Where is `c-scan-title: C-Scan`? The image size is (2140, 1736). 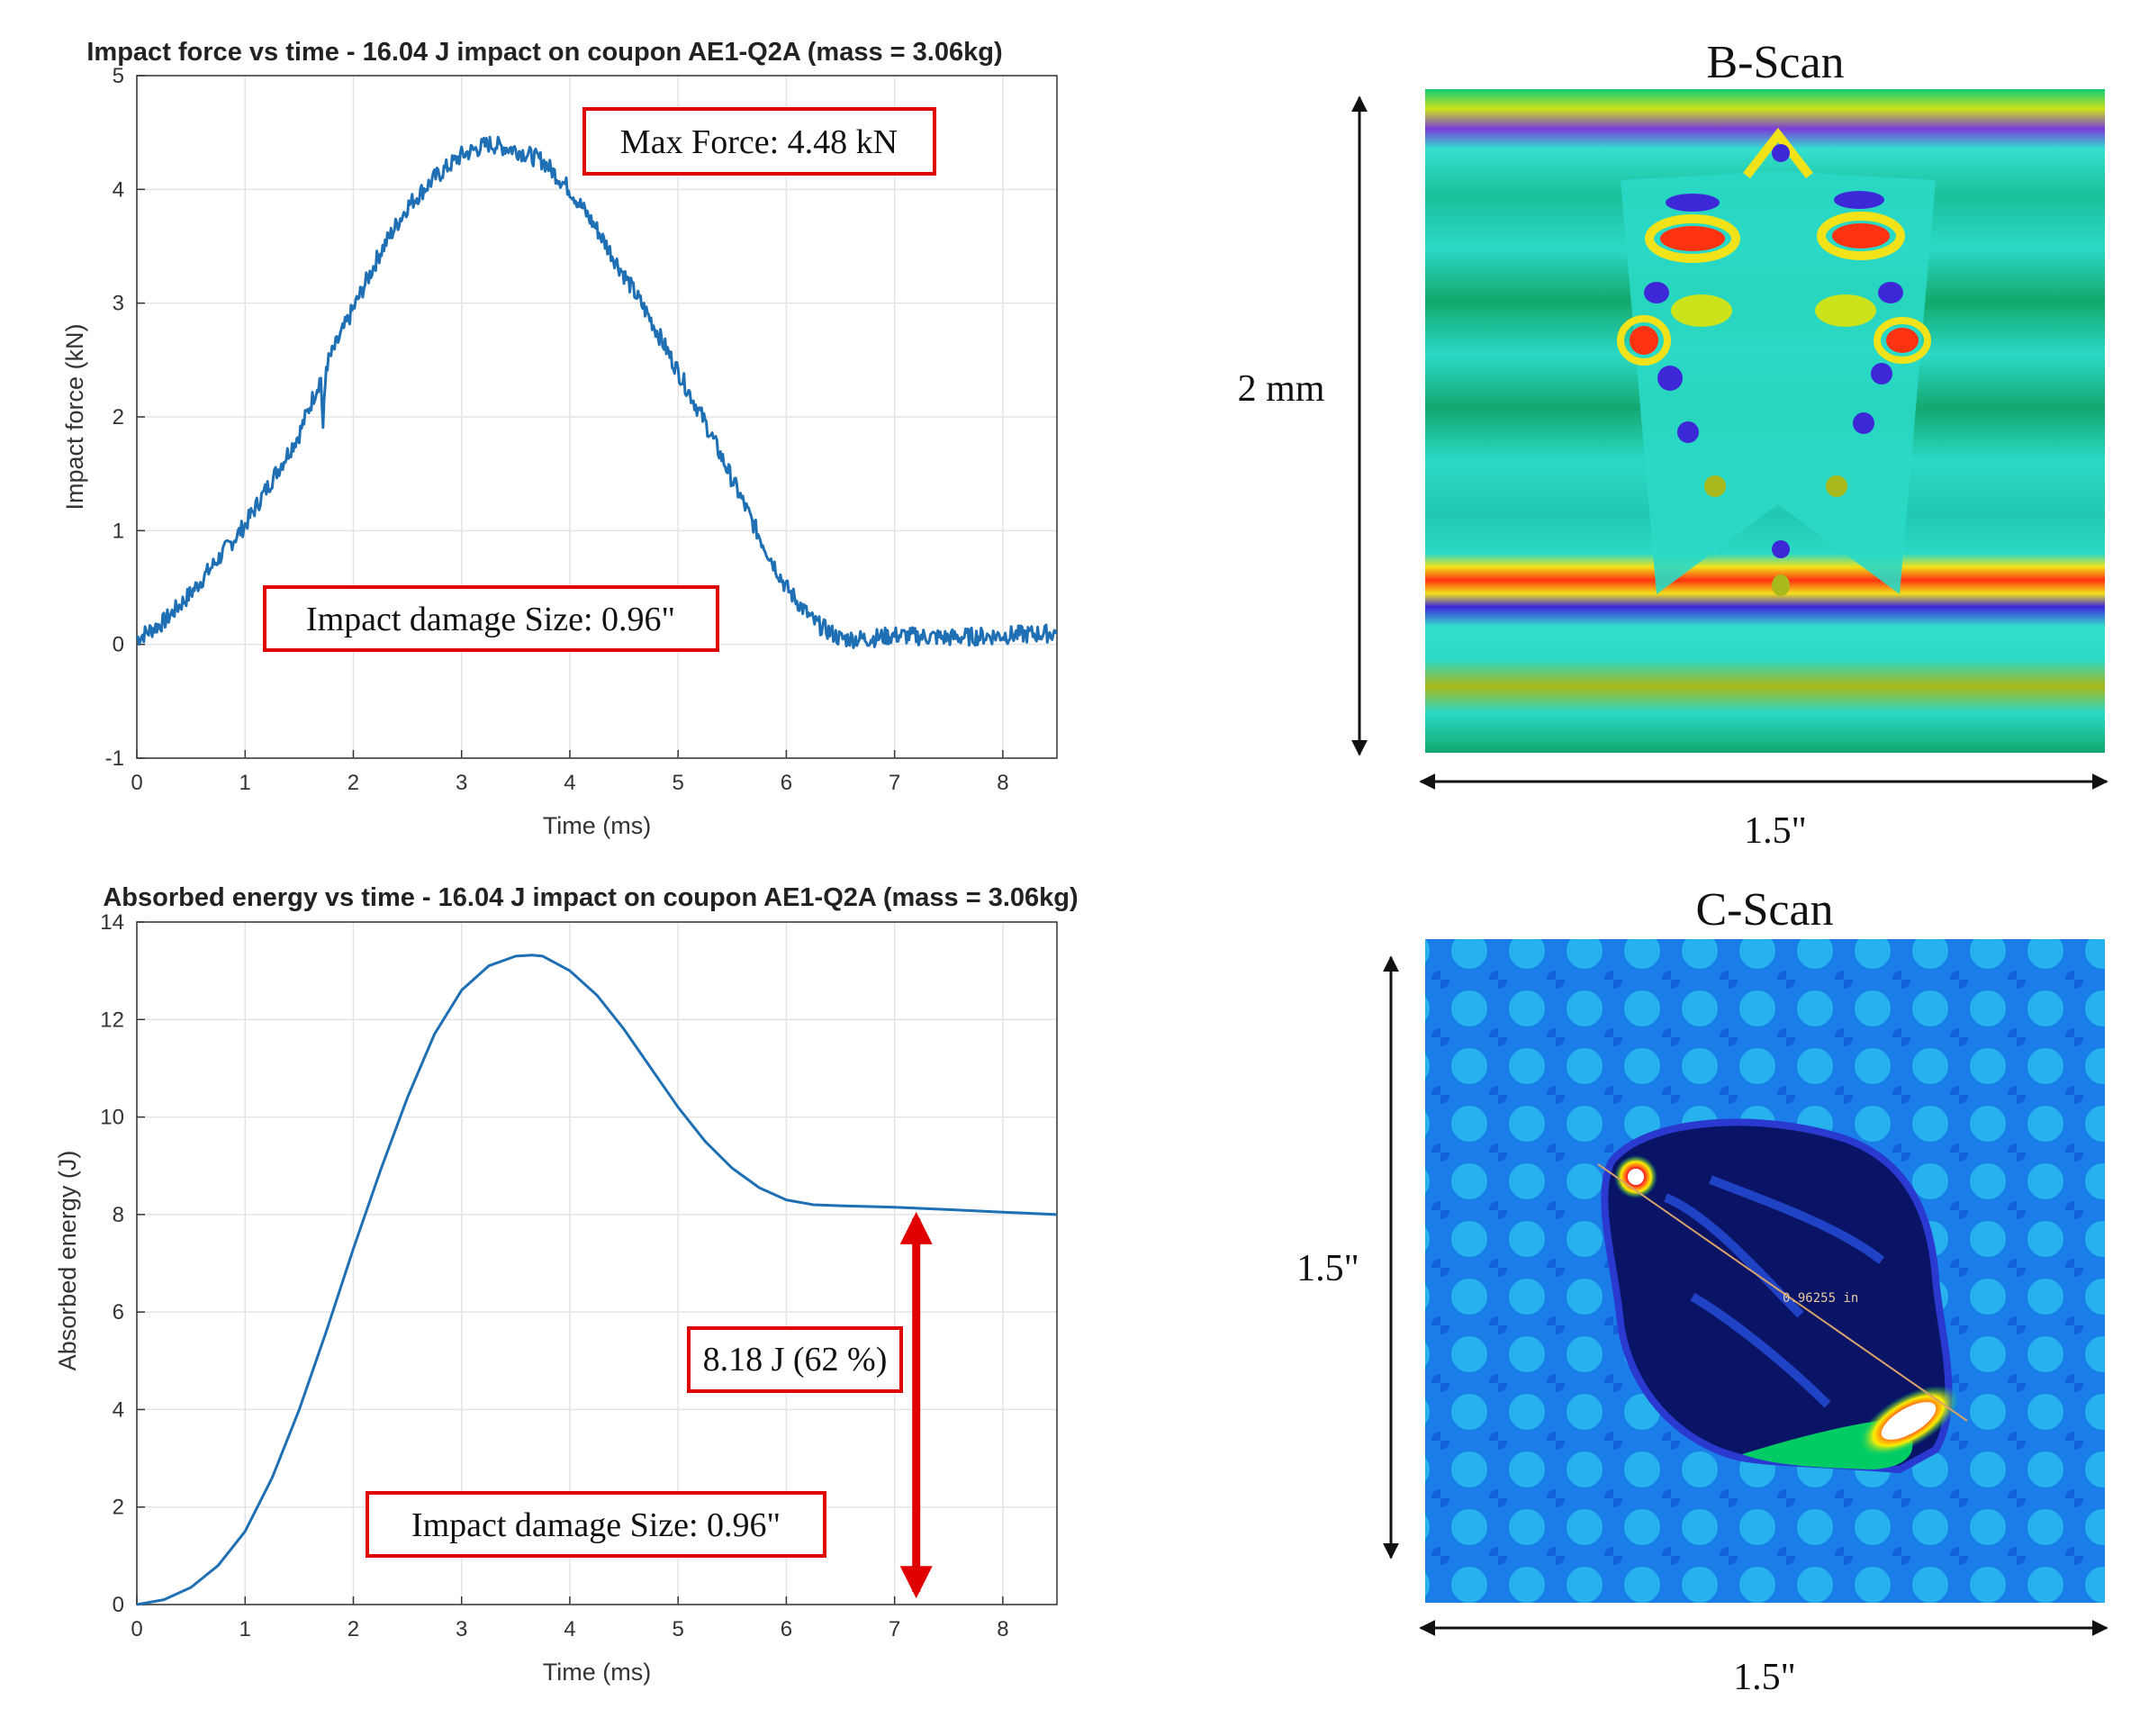 c-scan-title: C-Scan is located at coordinates (1764, 910).